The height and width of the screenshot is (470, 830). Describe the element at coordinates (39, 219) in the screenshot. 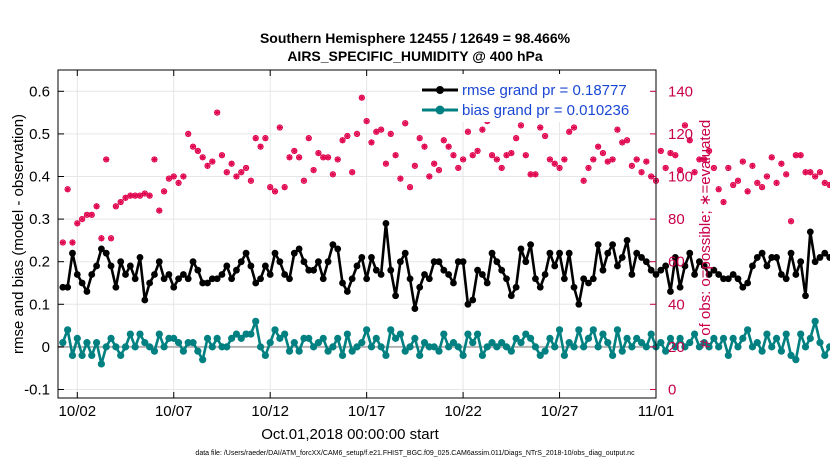

I see `y-tick-label: 0.3` at that location.